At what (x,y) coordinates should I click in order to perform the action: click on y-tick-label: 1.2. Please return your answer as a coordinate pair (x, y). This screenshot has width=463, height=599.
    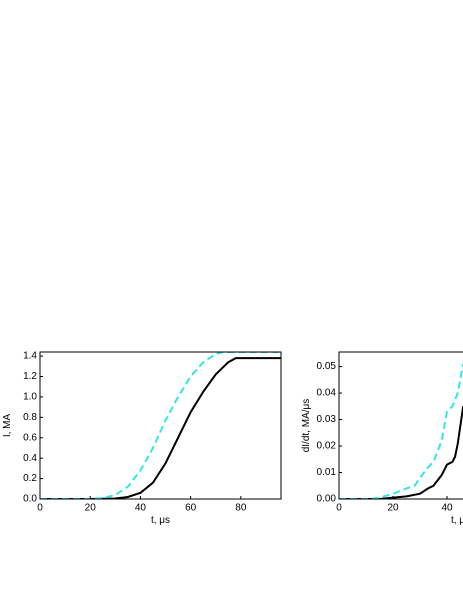
    Looking at the image, I should click on (30, 376).